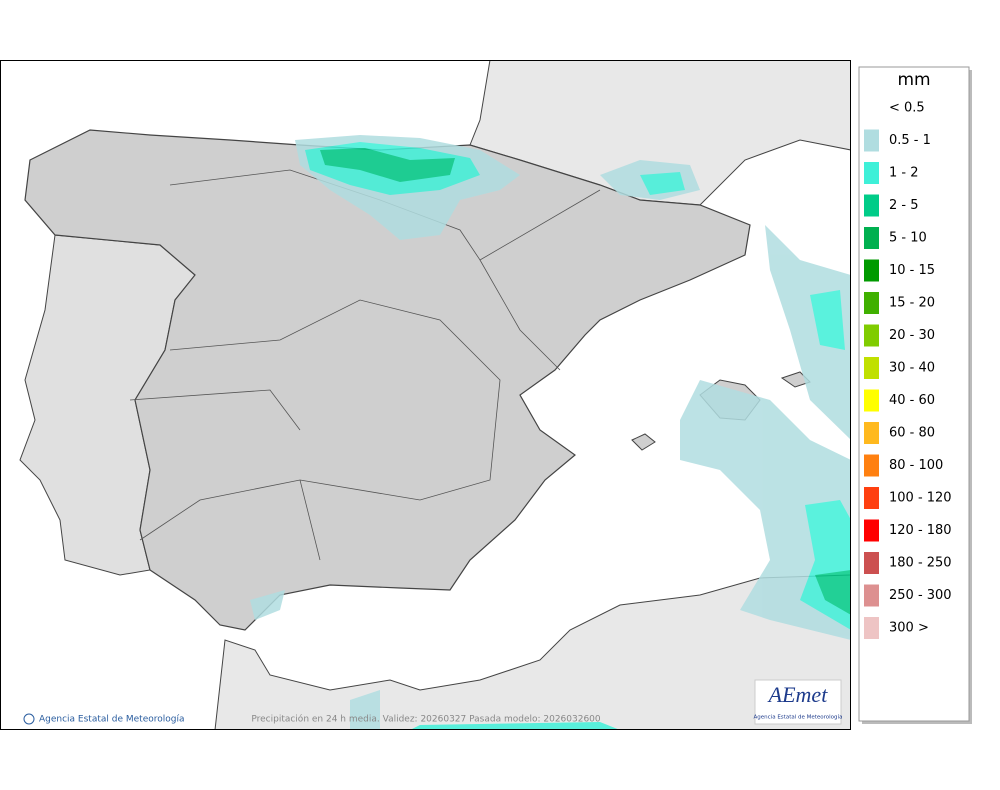 The width and height of the screenshot is (1000, 790). Describe the element at coordinates (112, 720) in the screenshot. I see `credit: Agencia Estatal de Meteorología` at that location.